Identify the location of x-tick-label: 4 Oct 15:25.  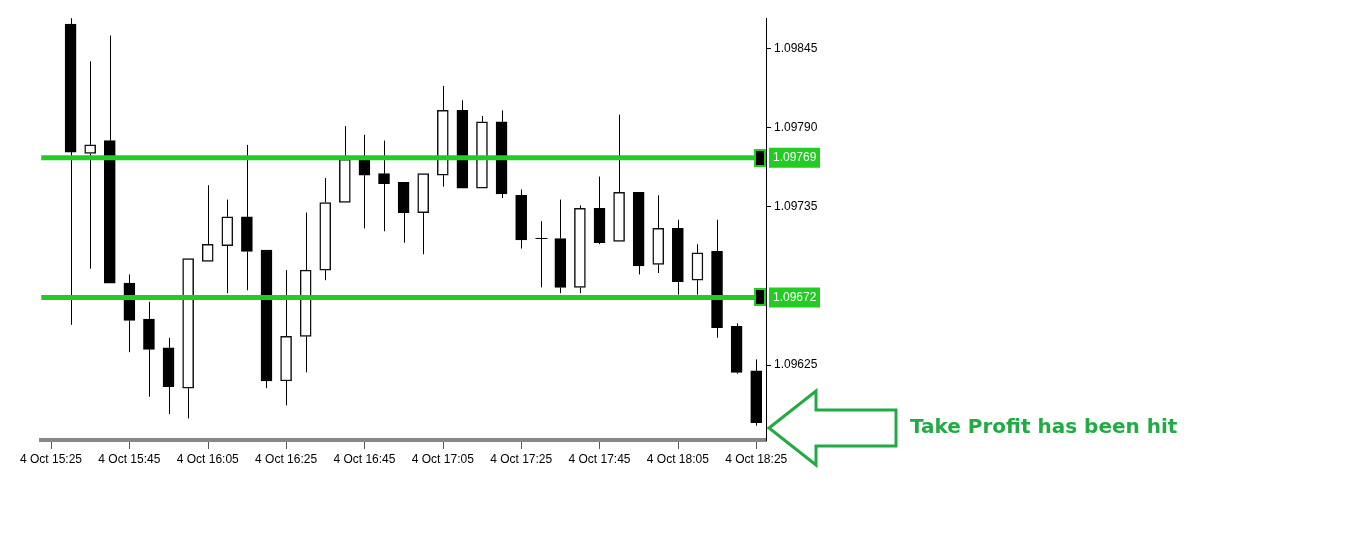
(51, 458).